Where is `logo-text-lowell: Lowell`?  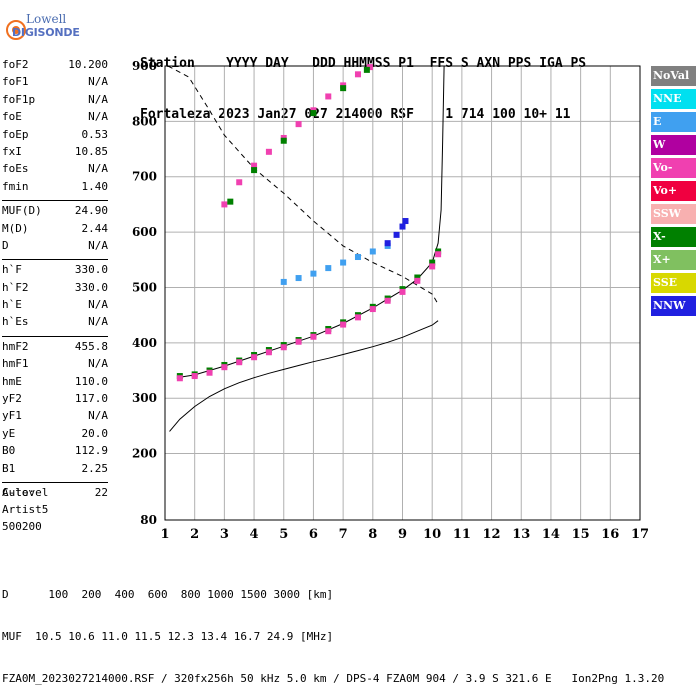 logo-text-lowell: Lowell is located at coordinates (46, 19).